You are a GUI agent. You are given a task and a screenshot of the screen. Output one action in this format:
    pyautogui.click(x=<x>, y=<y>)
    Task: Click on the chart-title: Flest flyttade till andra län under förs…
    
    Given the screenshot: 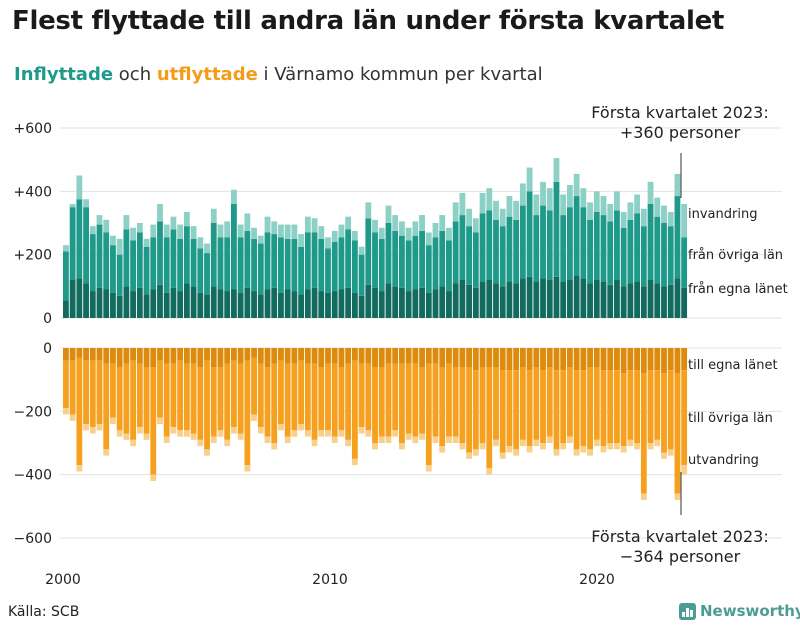 What is the action you would take?
    pyautogui.click(x=368, y=21)
    